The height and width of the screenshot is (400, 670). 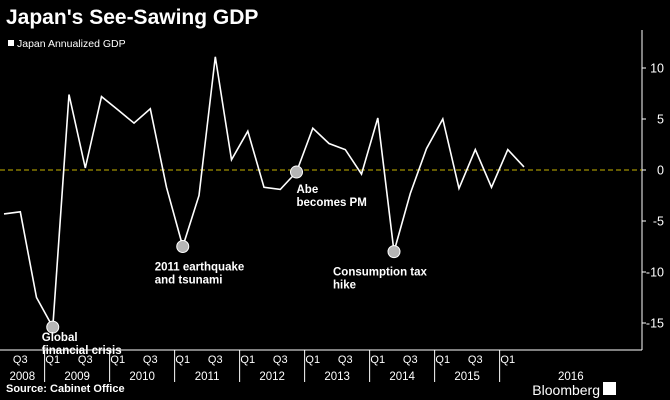 What do you see at coordinates (566, 390) in the screenshot?
I see `brand-name: Bloomberg` at bounding box center [566, 390].